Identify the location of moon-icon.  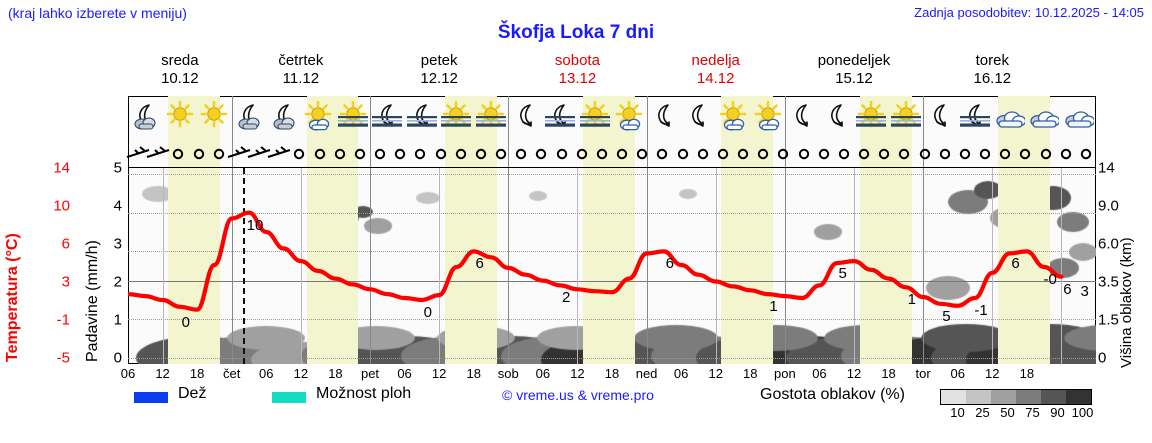
(698, 117).